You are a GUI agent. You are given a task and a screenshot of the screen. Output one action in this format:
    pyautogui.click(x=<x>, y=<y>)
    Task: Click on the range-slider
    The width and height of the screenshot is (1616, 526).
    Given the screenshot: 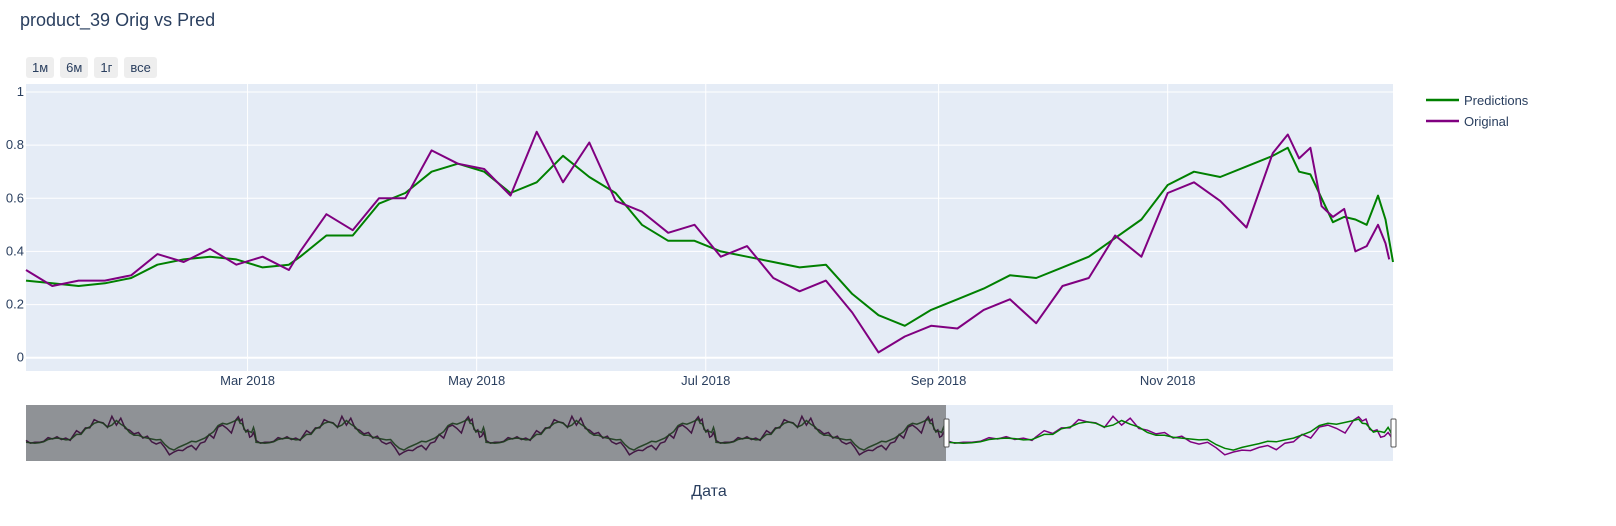 What is the action you would take?
    pyautogui.click(x=711, y=433)
    